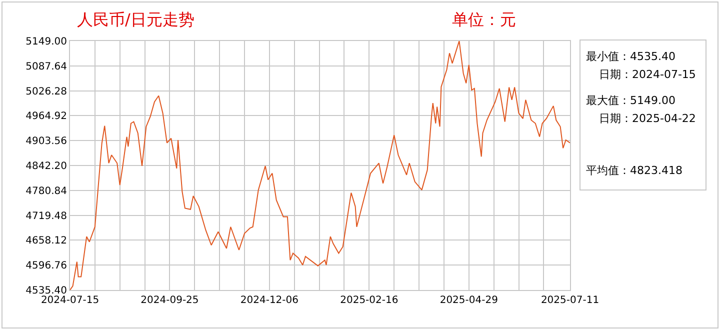 The height and width of the screenshot is (330, 720). What do you see at coordinates (169, 300) in the screenshot?
I see `x-tick-label: 2024-09-25` at bounding box center [169, 300].